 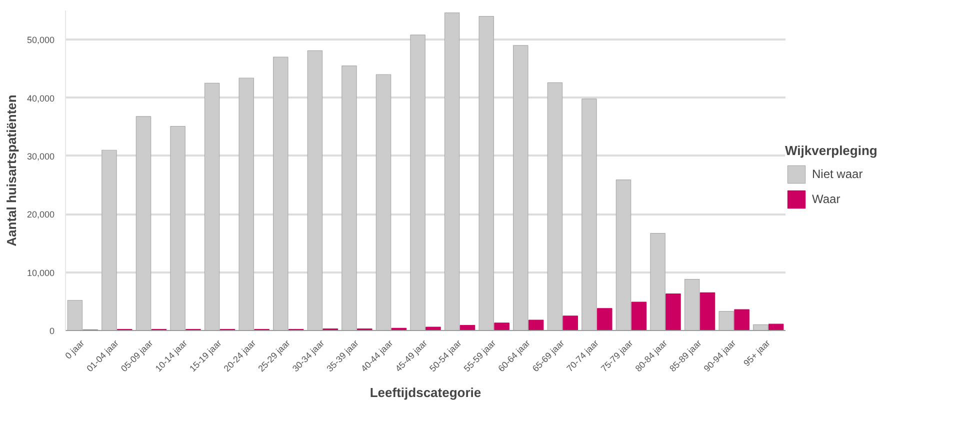 I want to click on y-tick-label: 30,000, so click(x=40, y=156).